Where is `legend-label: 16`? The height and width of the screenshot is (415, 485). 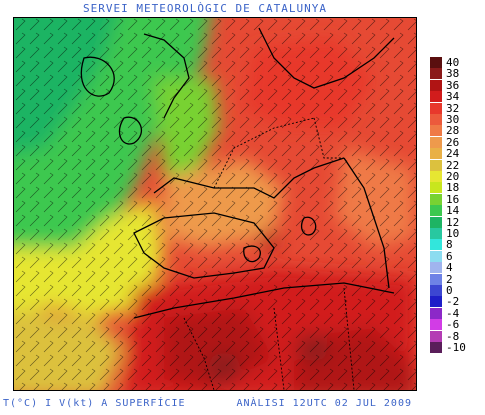
legend-label: 16 is located at coordinates (453, 199).